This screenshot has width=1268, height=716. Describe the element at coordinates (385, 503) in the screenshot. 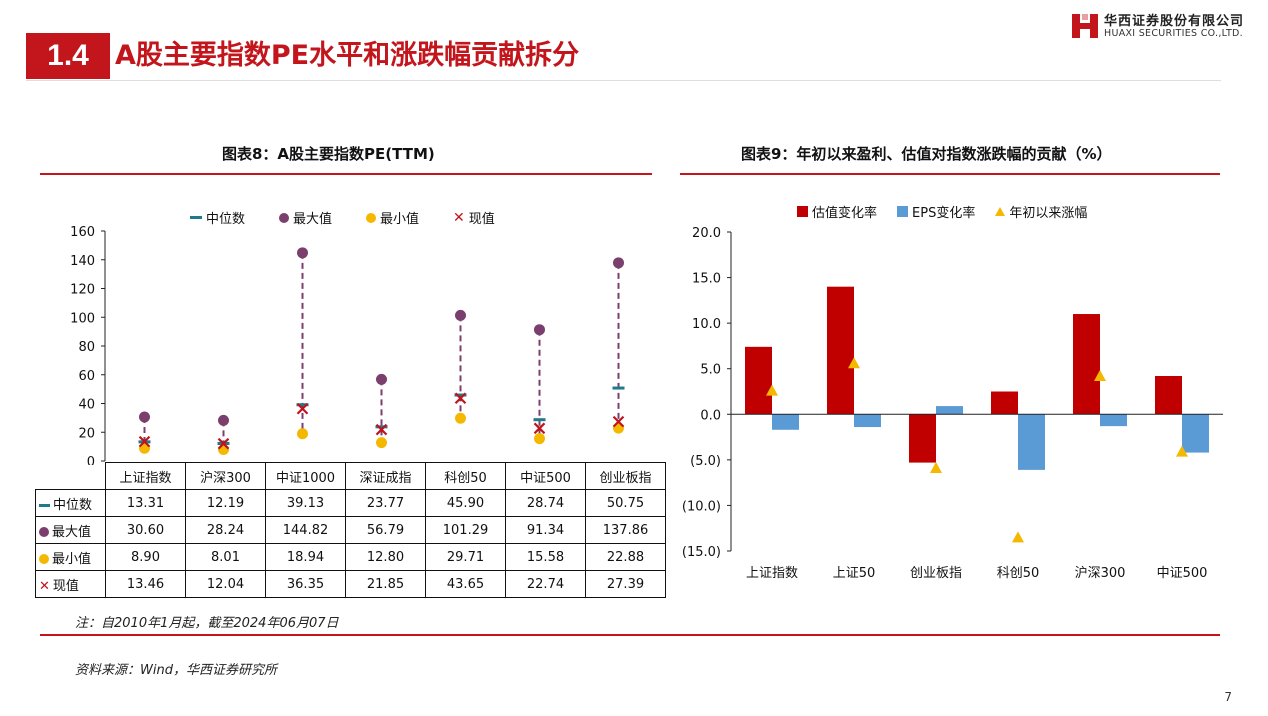

I see `table-cell: 23.77` at that location.